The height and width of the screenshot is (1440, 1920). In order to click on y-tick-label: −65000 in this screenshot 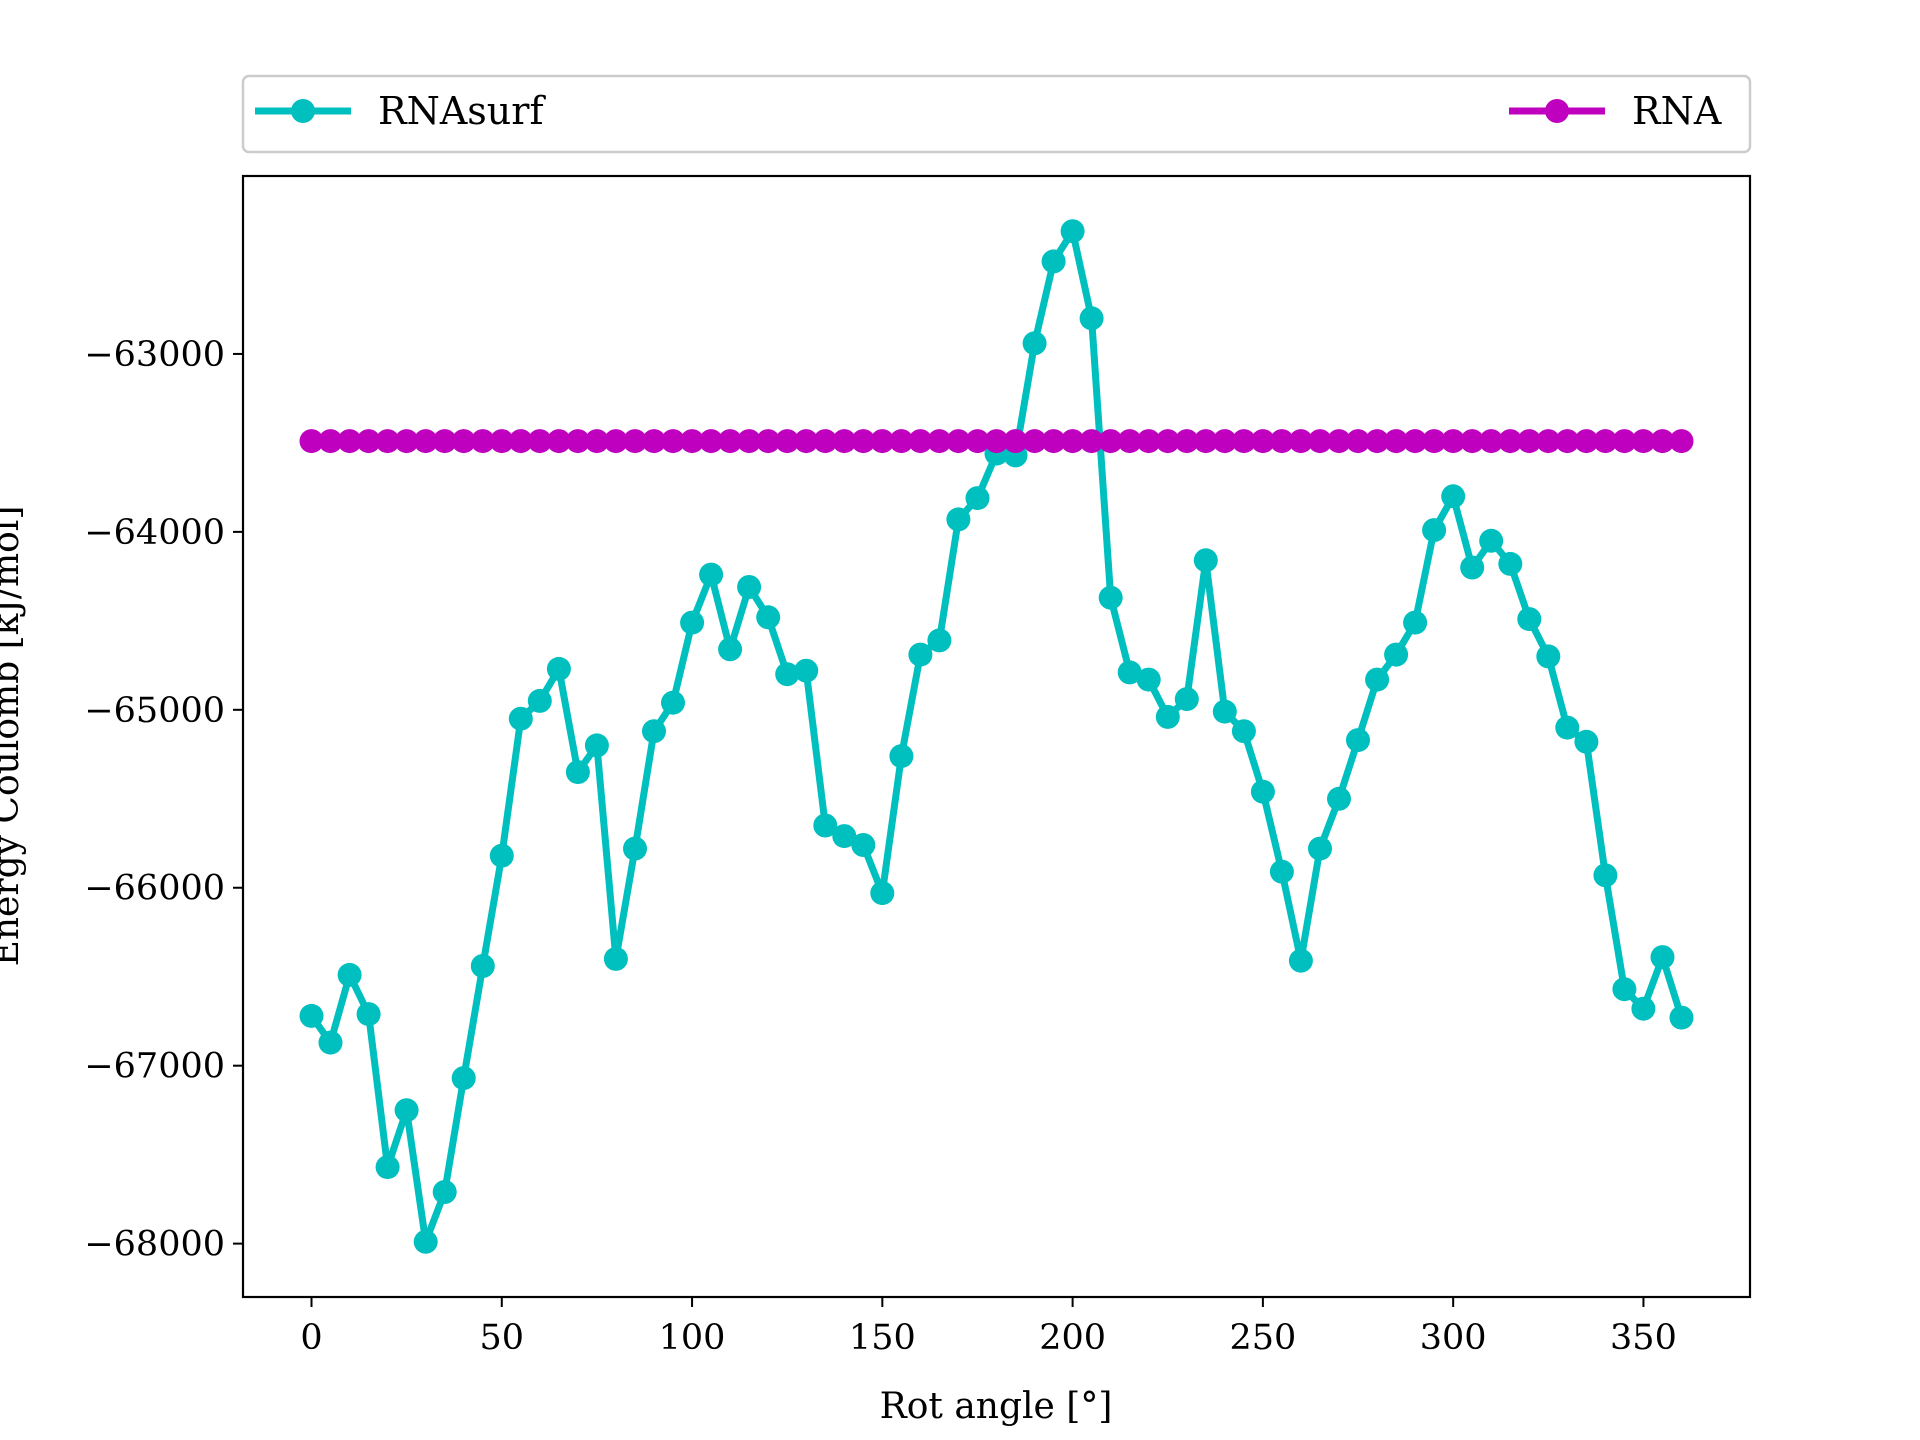, I will do `click(154, 711)`.